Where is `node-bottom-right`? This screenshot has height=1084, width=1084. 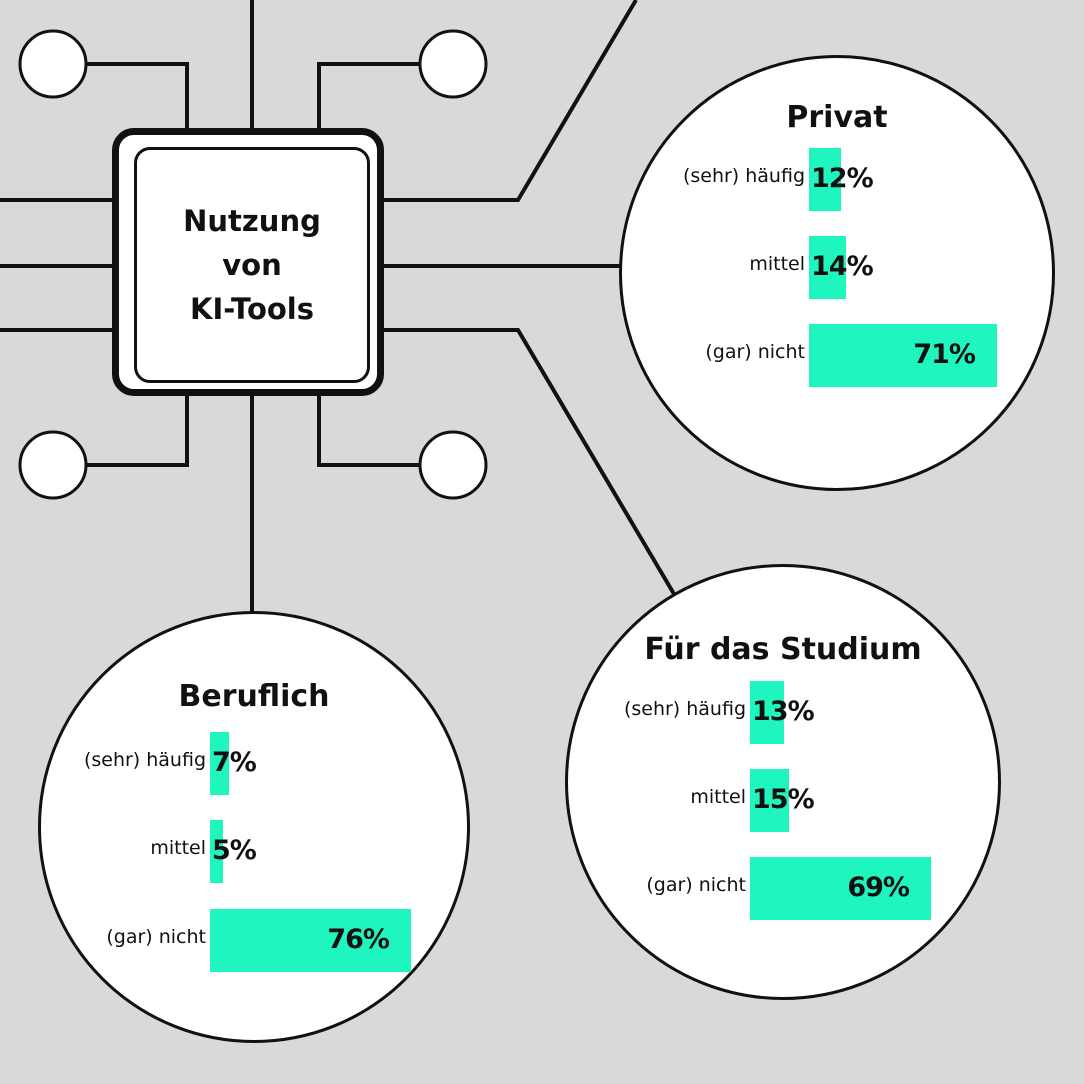 node-bottom-right is located at coordinates (453, 465).